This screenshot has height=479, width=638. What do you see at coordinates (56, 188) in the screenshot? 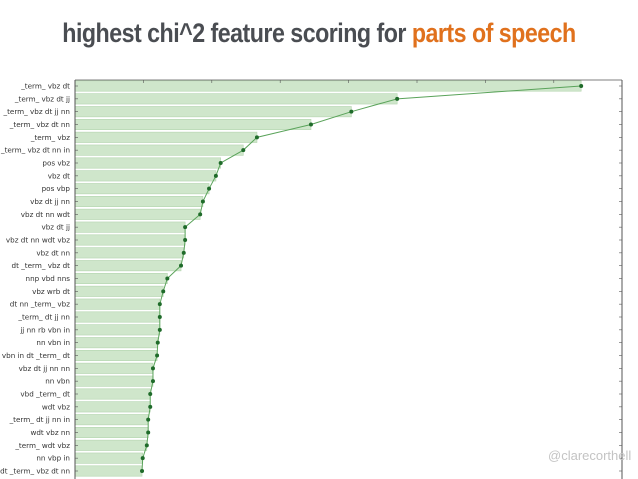
I see `y-tick-label: pos vbp` at bounding box center [56, 188].